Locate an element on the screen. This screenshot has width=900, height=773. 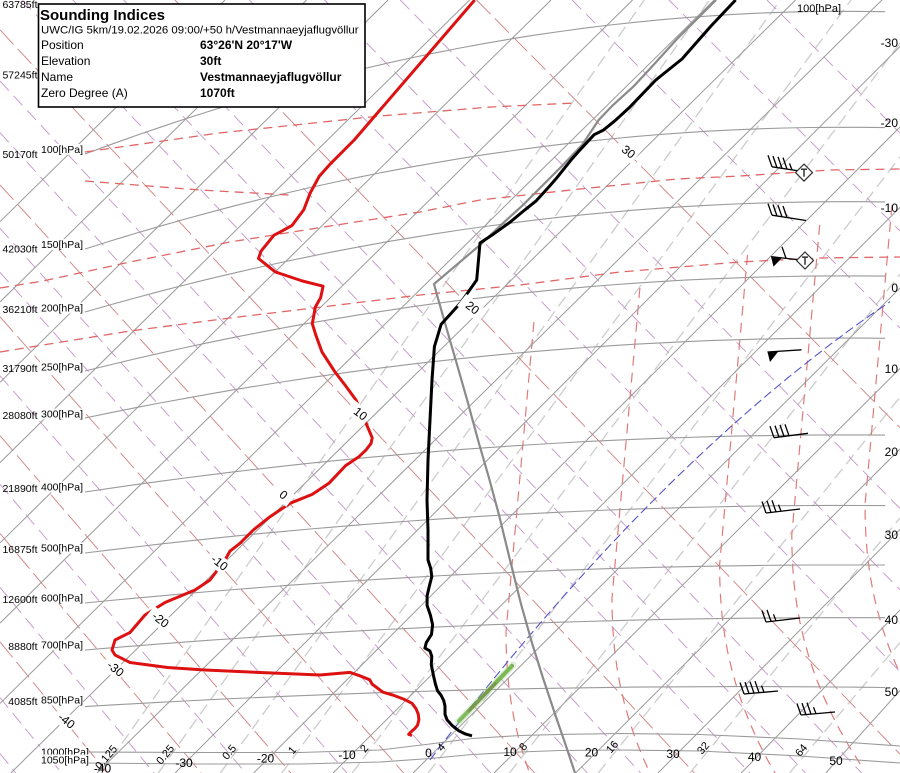
svg-text: 850[hPa] is located at coordinates (62, 701).